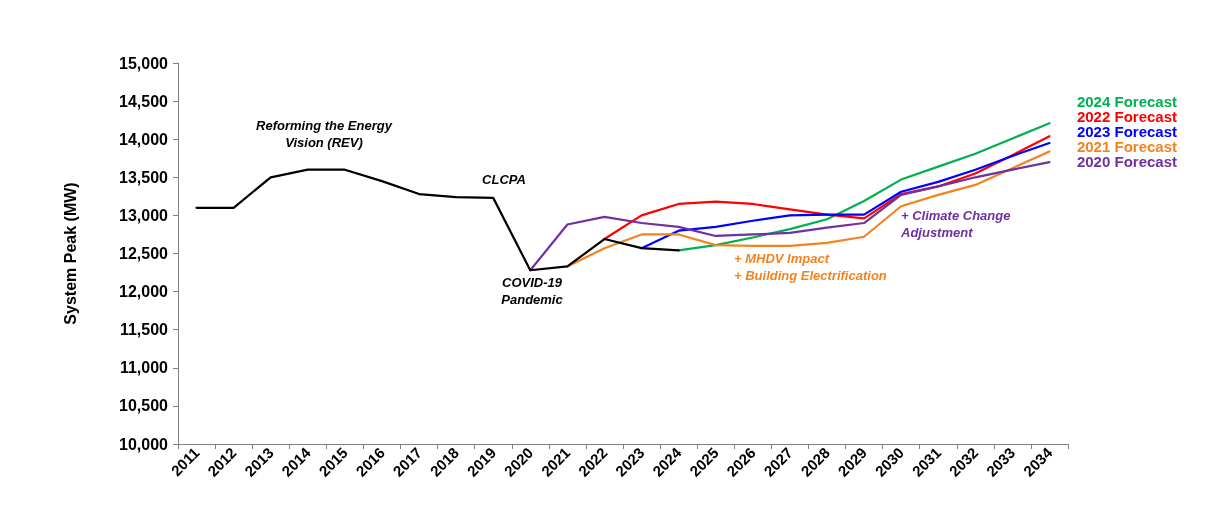  Describe the element at coordinates (70, 253) in the screenshot. I see `y-axis-title: System Peak (MW)` at that location.